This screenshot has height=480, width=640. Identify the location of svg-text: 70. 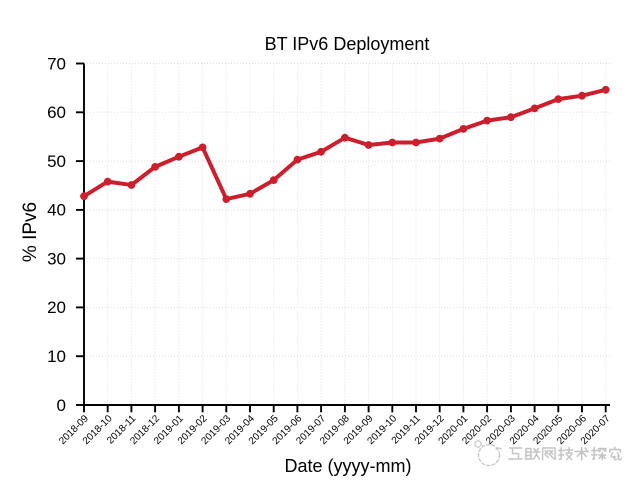
(56, 63).